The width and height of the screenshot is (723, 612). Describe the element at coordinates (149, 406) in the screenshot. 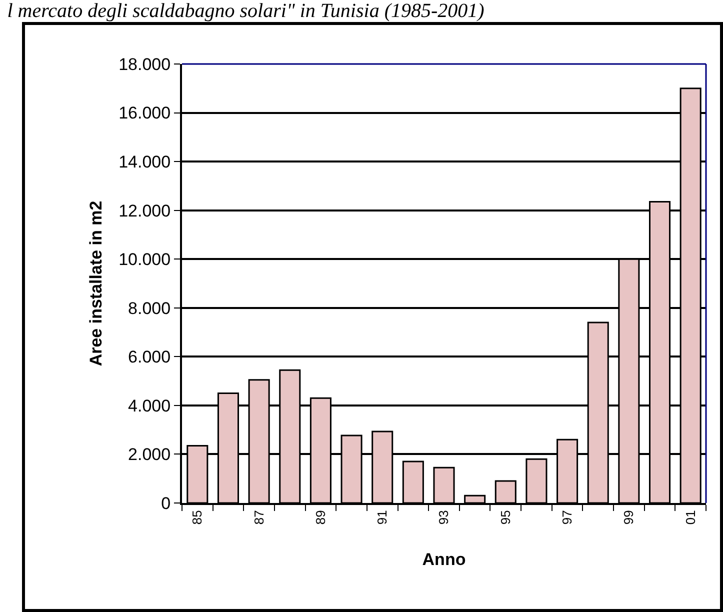

I see `y-tick-label: 4.000` at that location.